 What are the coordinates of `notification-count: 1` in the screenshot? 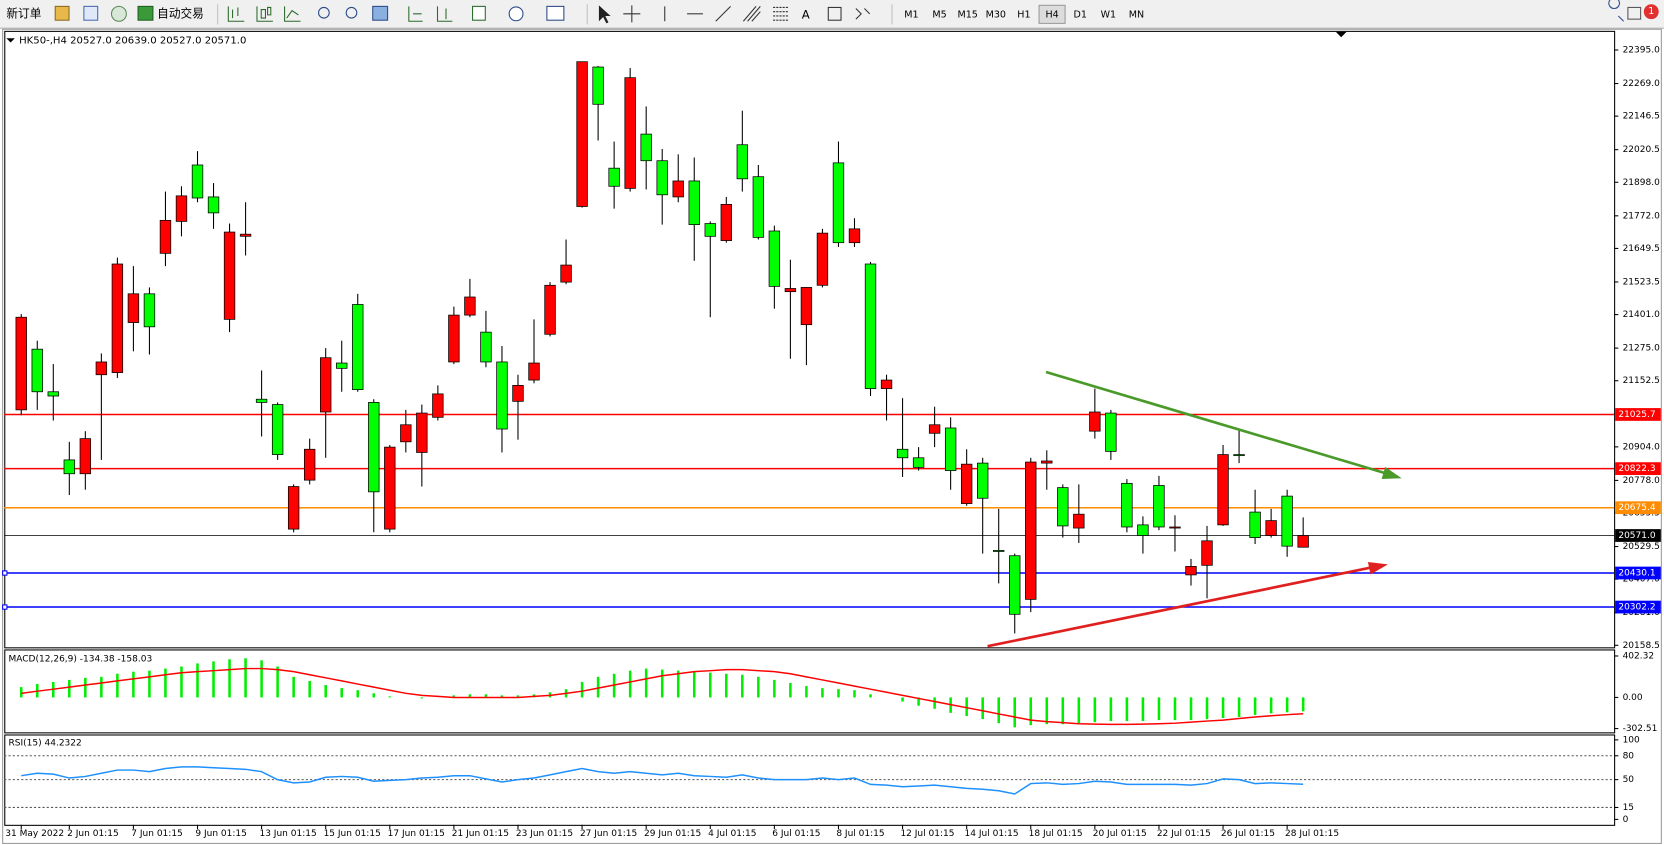 It's located at (1651, 11).